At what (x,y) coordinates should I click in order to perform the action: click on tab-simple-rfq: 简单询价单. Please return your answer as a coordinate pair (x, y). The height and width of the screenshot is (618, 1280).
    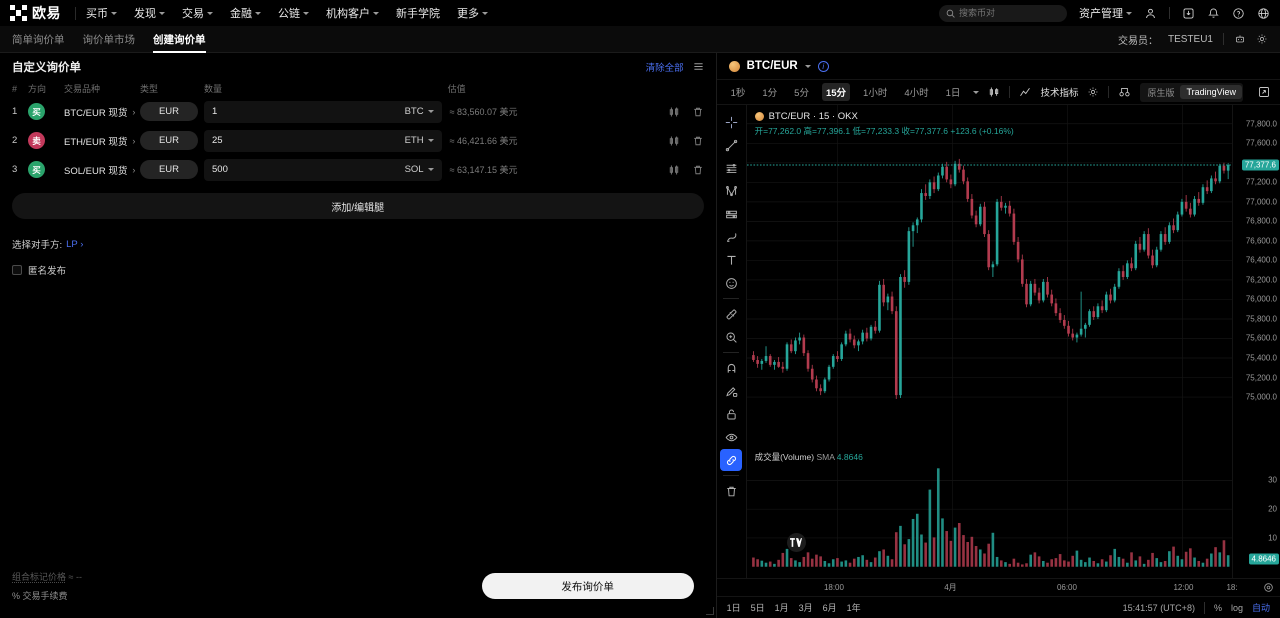
    Looking at the image, I should click on (38, 39).